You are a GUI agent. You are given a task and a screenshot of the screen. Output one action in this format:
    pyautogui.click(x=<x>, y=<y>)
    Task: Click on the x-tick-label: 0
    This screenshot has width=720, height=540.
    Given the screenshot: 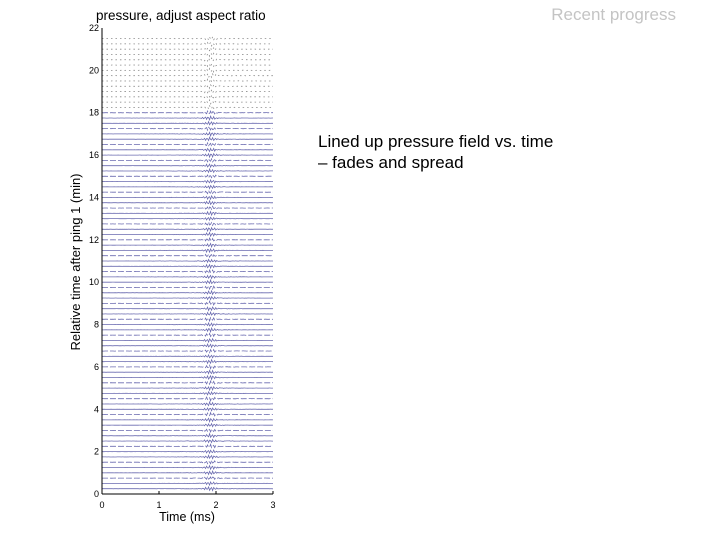 What is the action you would take?
    pyautogui.click(x=101, y=505)
    